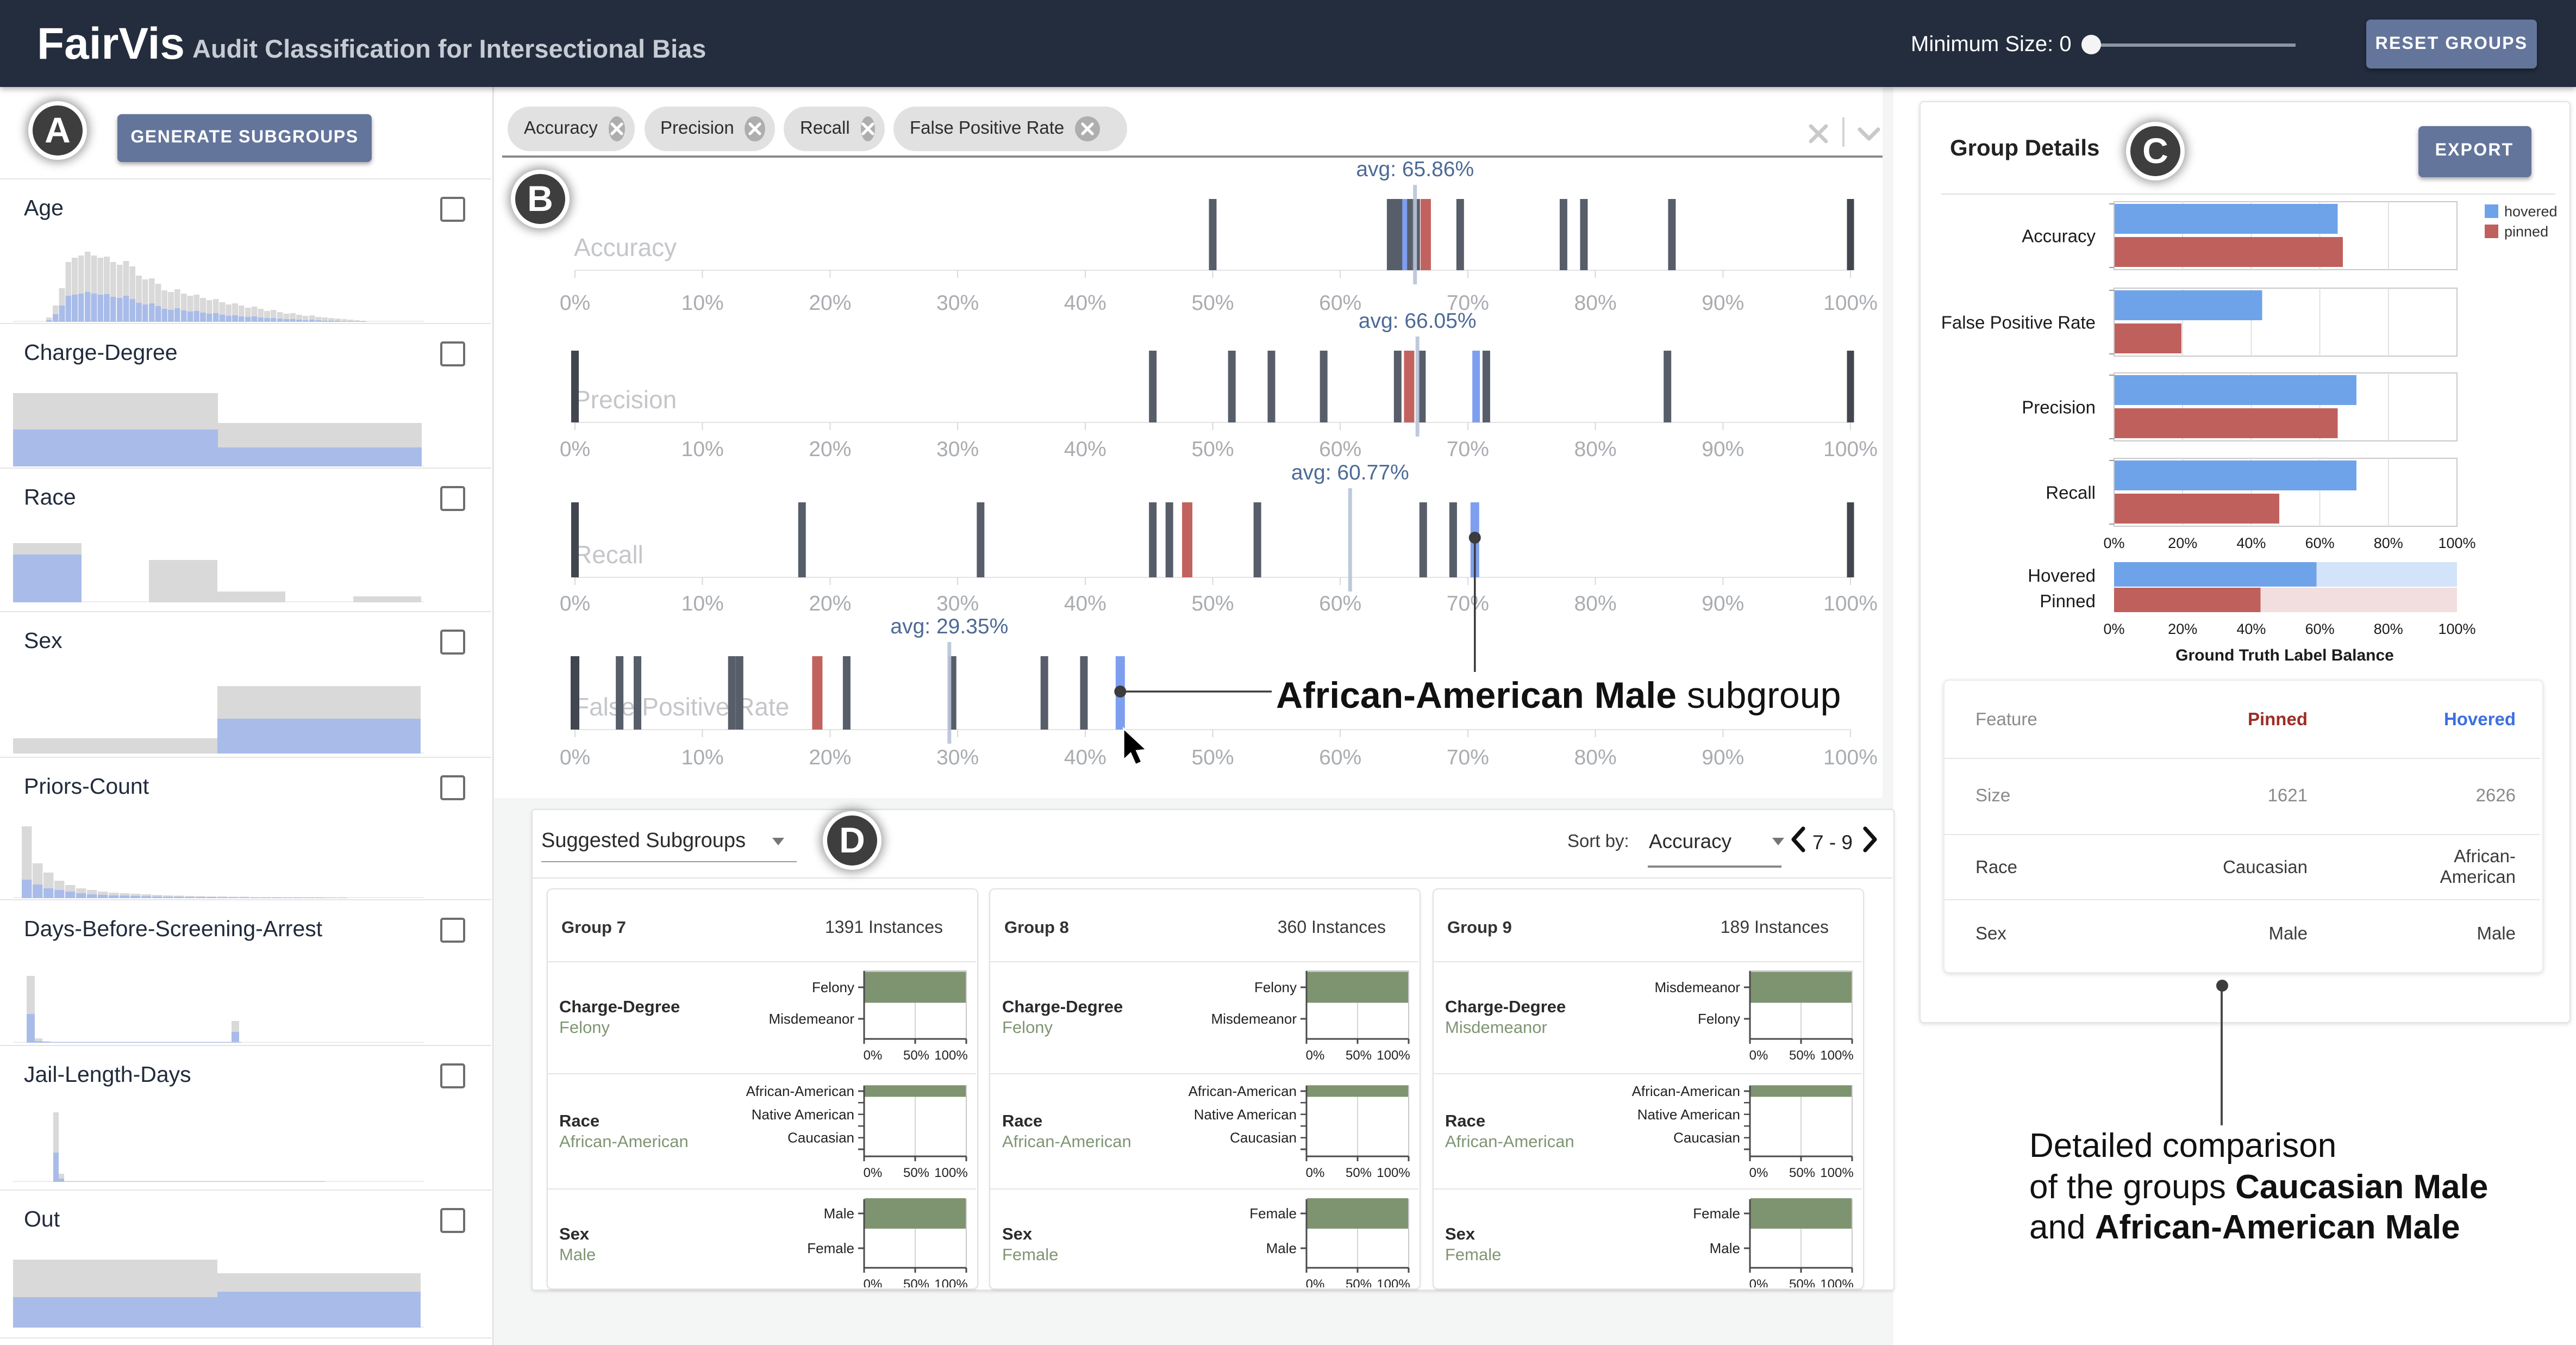  Describe the element at coordinates (2531, 211) in the screenshot. I see `svg-text: hovered` at that location.